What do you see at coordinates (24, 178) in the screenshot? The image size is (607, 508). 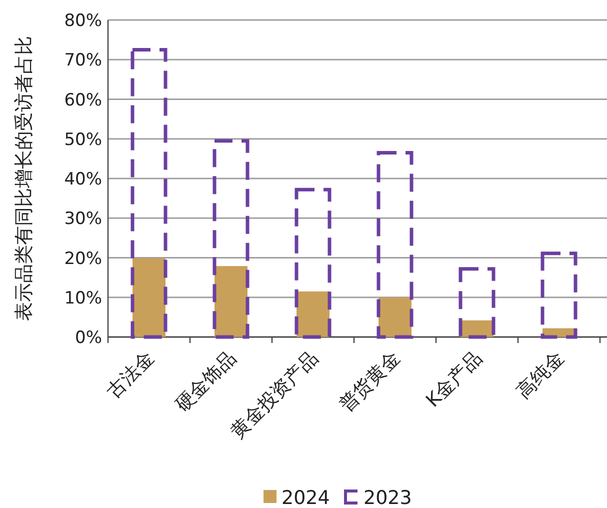 I see `y-axis-title: 表示品类有同比增长的受访者占比` at bounding box center [24, 178].